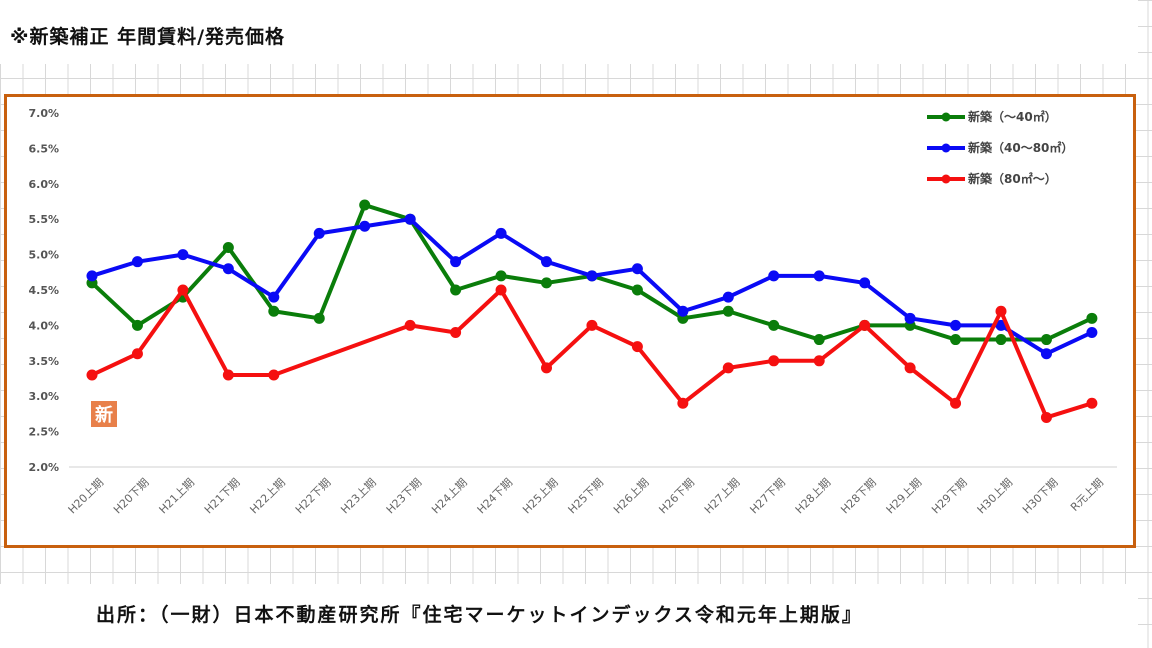 This screenshot has width=1152, height=648. I want to click on badge-label: 新, so click(104, 415).